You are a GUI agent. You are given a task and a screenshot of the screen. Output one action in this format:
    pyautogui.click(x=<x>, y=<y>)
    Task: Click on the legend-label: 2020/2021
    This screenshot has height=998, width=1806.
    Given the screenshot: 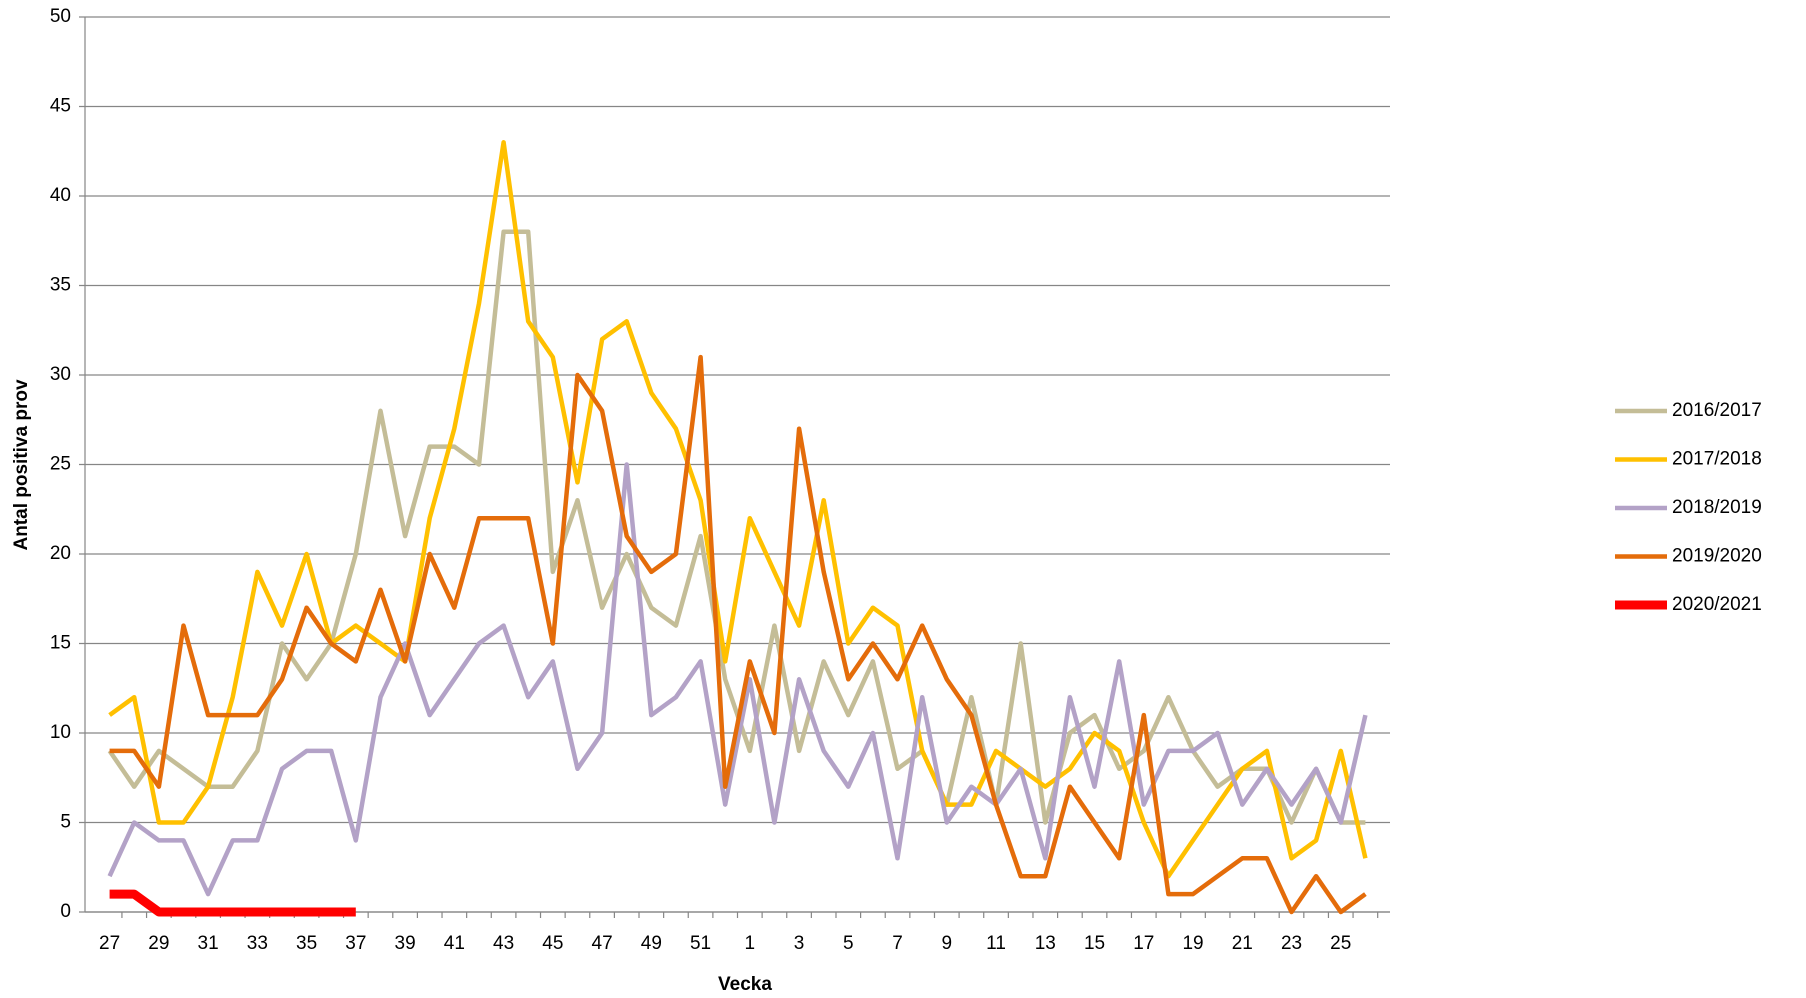 What is the action you would take?
    pyautogui.click(x=1717, y=604)
    